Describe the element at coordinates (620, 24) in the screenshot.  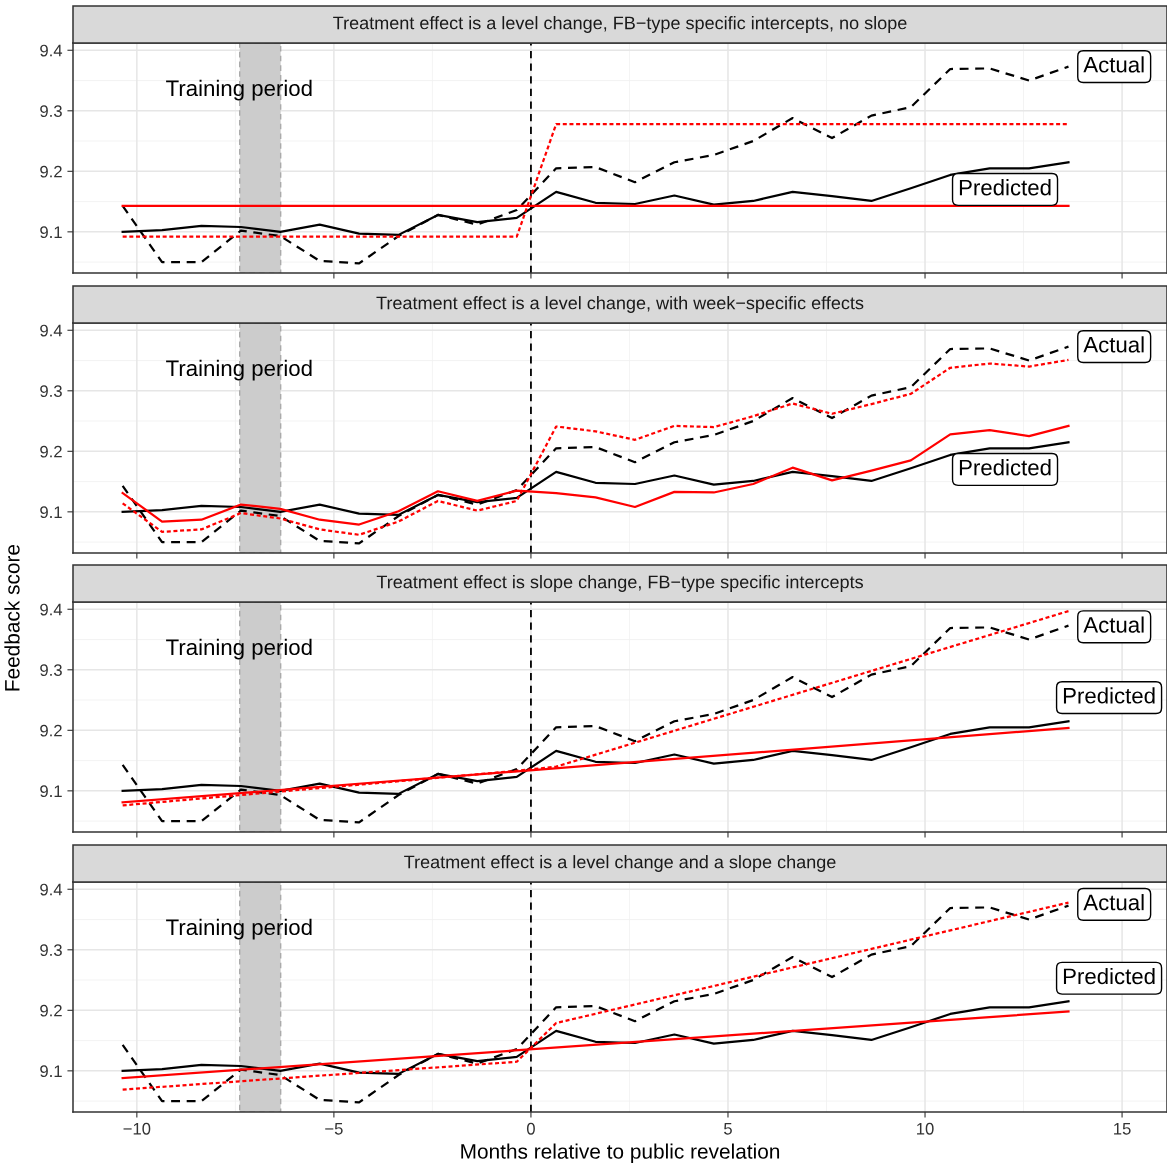
I see `chart-title: Treatment effect is a level change, FB−type specific intercepts, no slope` at that location.